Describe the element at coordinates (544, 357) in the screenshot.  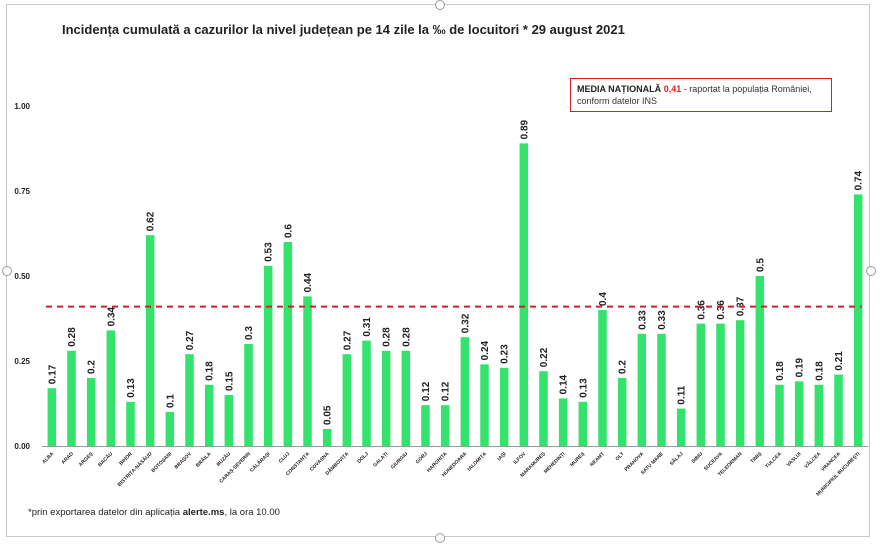
I see `bar-value-label: 0.22` at that location.